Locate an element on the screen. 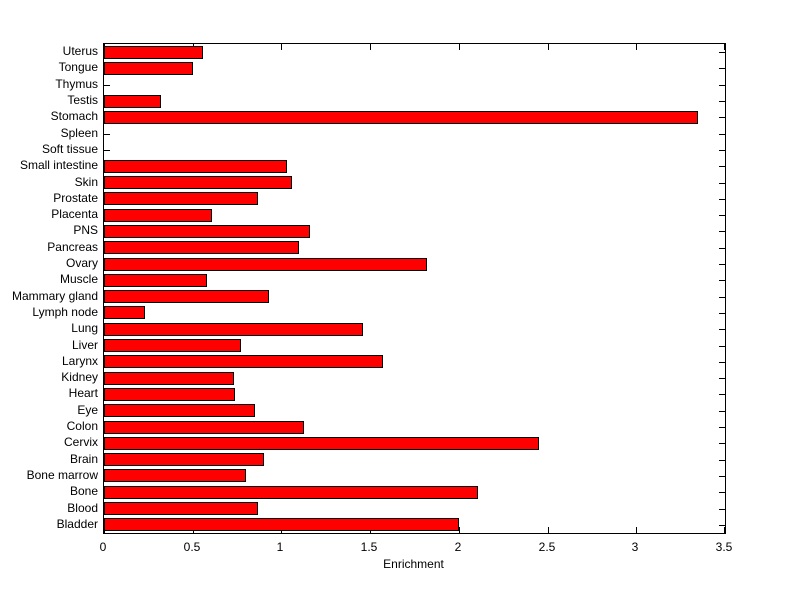  y-tick-label: Muscle is located at coordinates (78, 279).